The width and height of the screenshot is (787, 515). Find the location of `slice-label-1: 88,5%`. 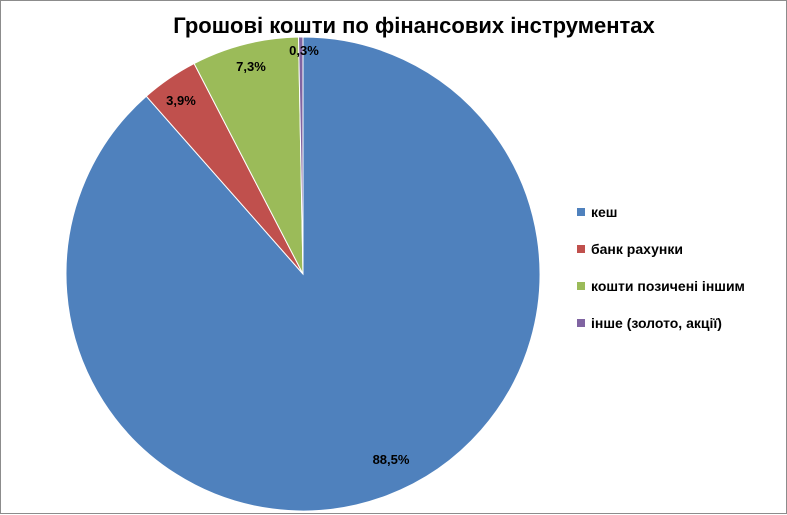

slice-label-1: 88,5% is located at coordinates (391, 459).